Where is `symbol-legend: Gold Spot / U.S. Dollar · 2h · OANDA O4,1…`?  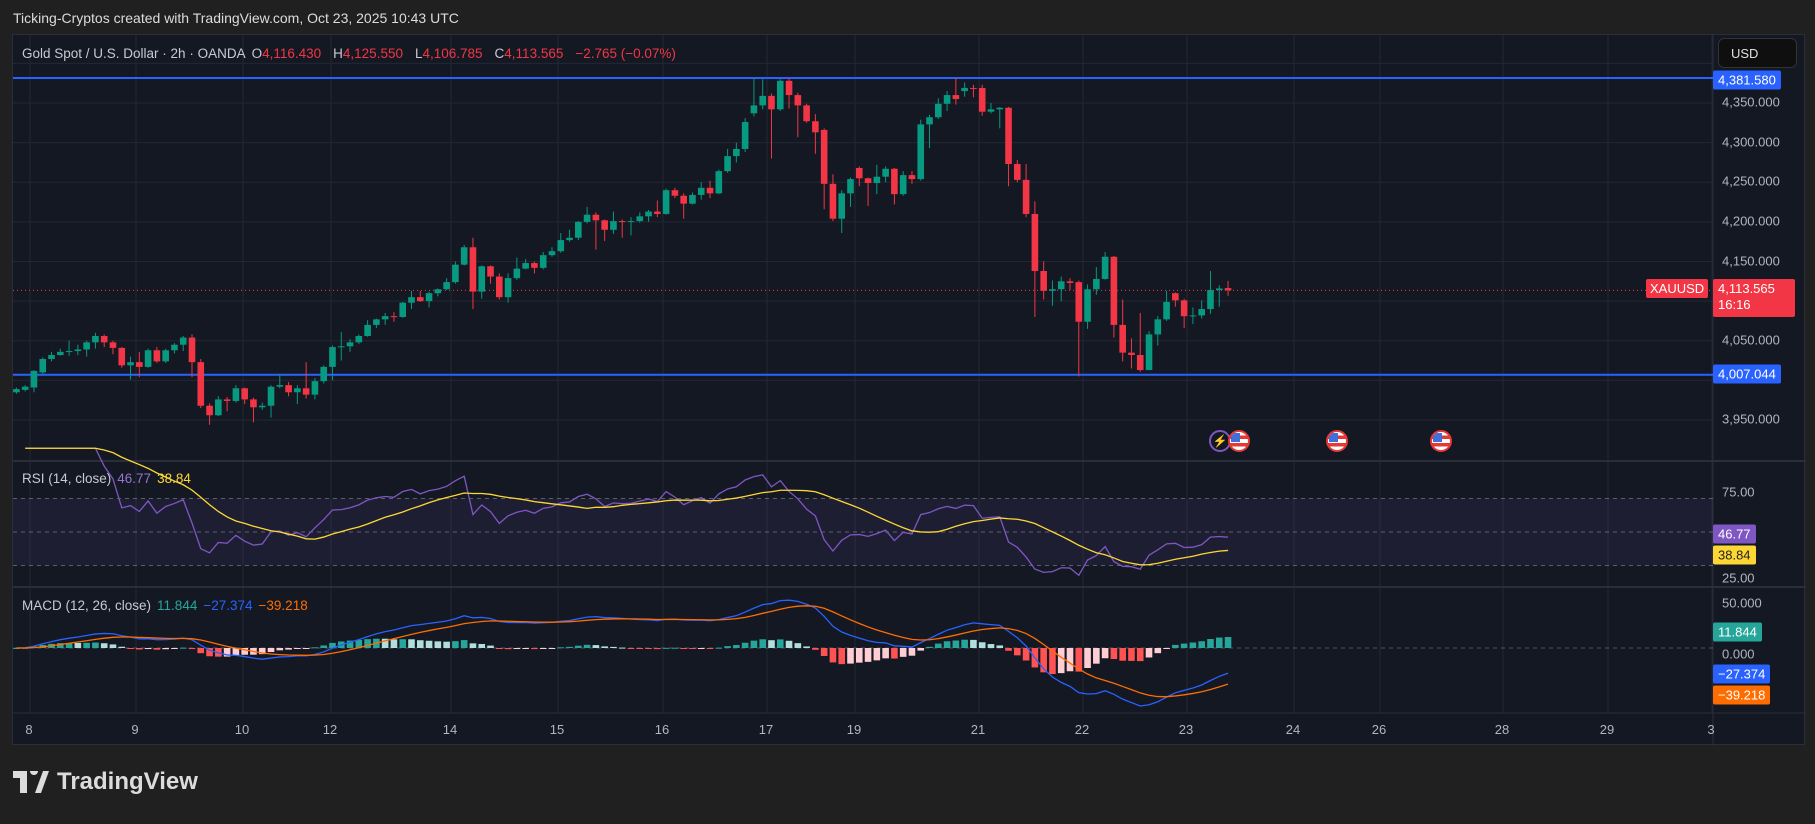
symbol-legend: Gold Spot / U.S. Dollar · 2h · OANDA O4,1… is located at coordinates (352, 53).